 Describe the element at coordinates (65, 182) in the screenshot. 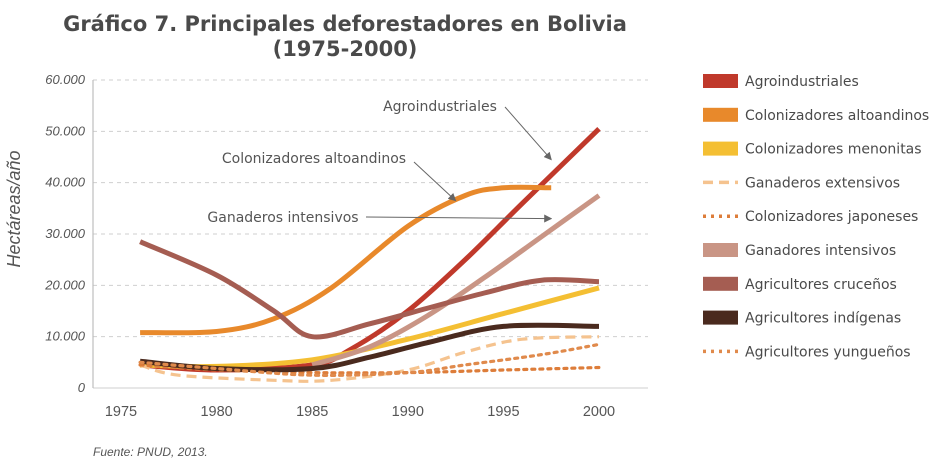

I see `y-tick-label: 40.000` at that location.